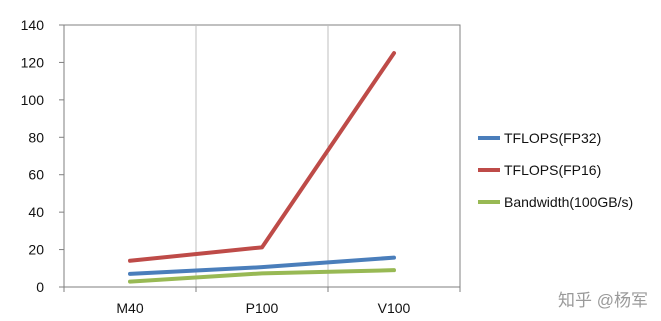  What do you see at coordinates (36, 137) in the screenshot?
I see `y-tick-label: 80` at bounding box center [36, 137].